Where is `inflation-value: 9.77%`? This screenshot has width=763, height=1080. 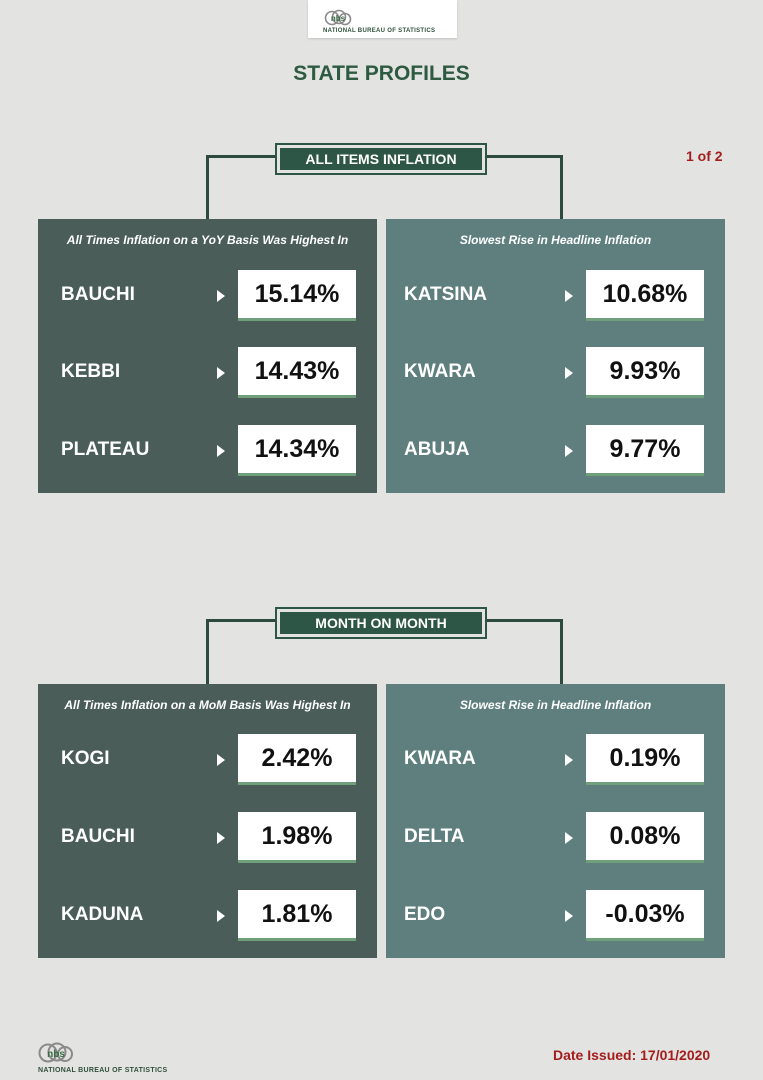
inflation-value: 9.77% is located at coordinates (645, 450).